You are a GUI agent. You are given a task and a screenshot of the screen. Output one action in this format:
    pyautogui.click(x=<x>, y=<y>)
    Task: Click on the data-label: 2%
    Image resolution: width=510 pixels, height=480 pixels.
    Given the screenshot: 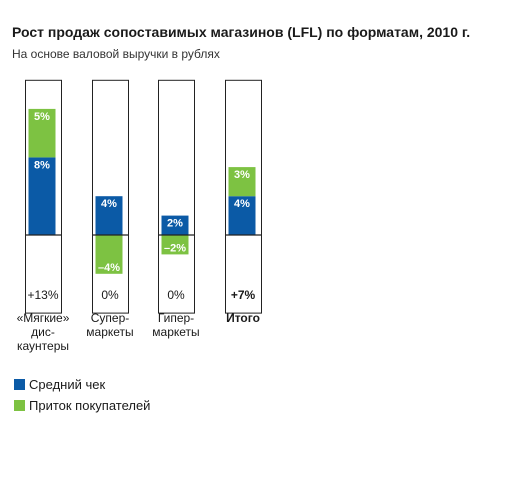 What is the action you would take?
    pyautogui.click(x=175, y=224)
    